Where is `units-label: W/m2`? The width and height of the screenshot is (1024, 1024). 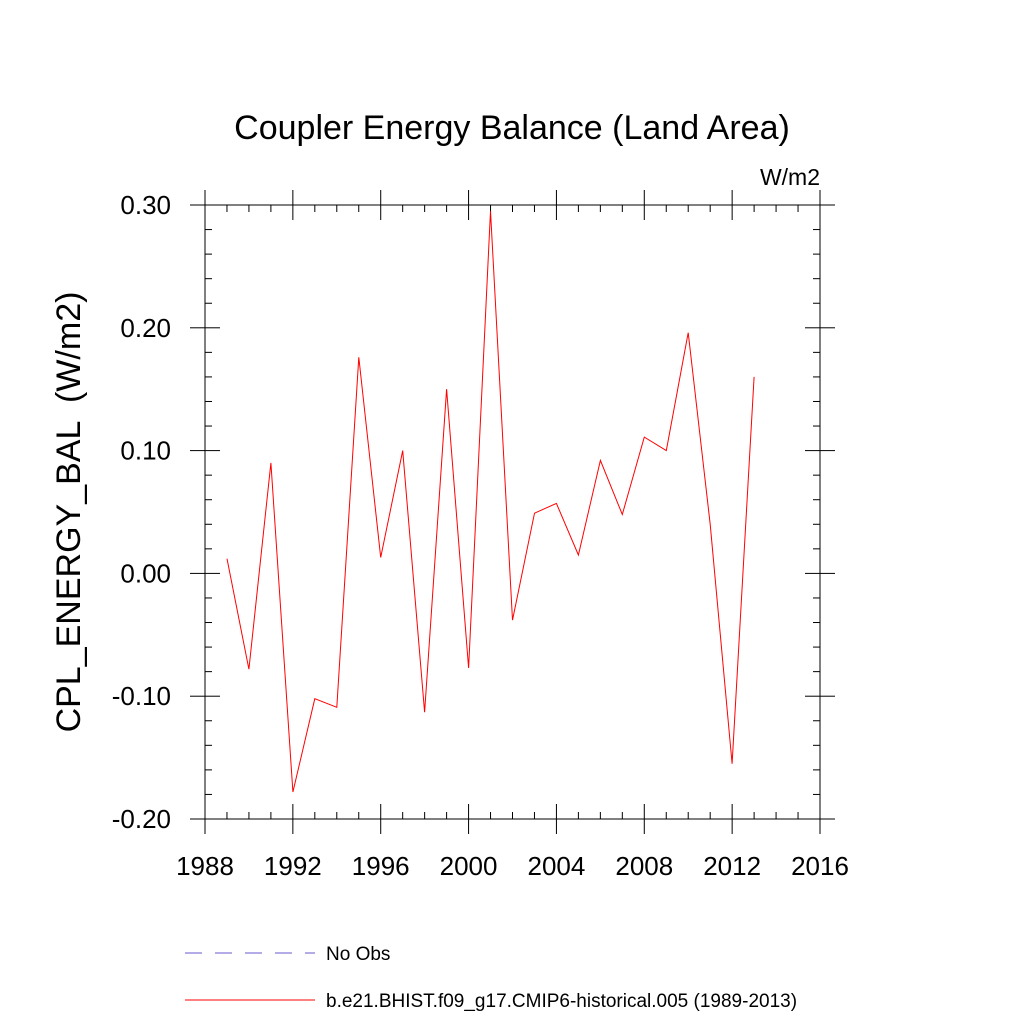
units-label: W/m2 is located at coordinates (790, 177).